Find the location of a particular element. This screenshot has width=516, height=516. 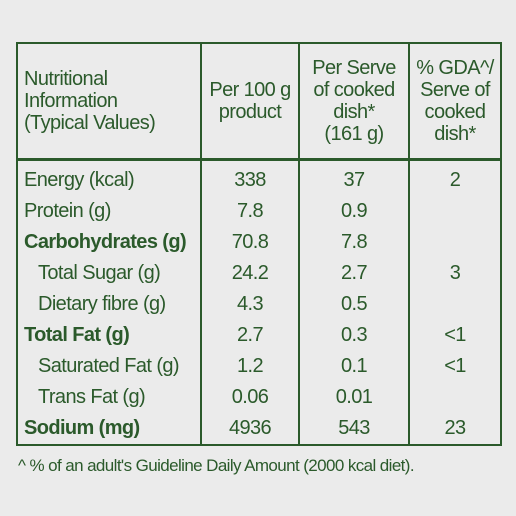

header-cell: % GDA^/Serve of cooked dish* is located at coordinates (454, 102).